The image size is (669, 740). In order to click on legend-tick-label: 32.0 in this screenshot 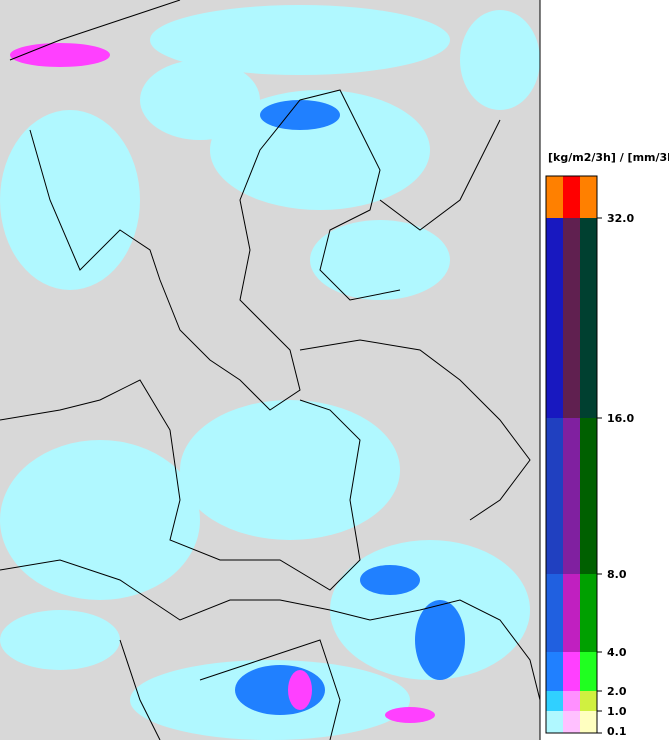, I will do `click(620, 218)`.